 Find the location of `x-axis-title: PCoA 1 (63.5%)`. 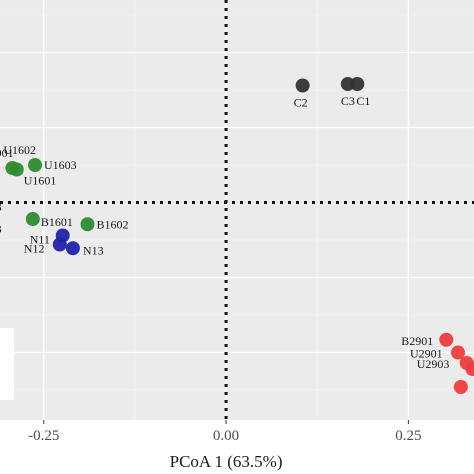

x-axis-title: PCoA 1 (63.5%) is located at coordinates (226, 461).